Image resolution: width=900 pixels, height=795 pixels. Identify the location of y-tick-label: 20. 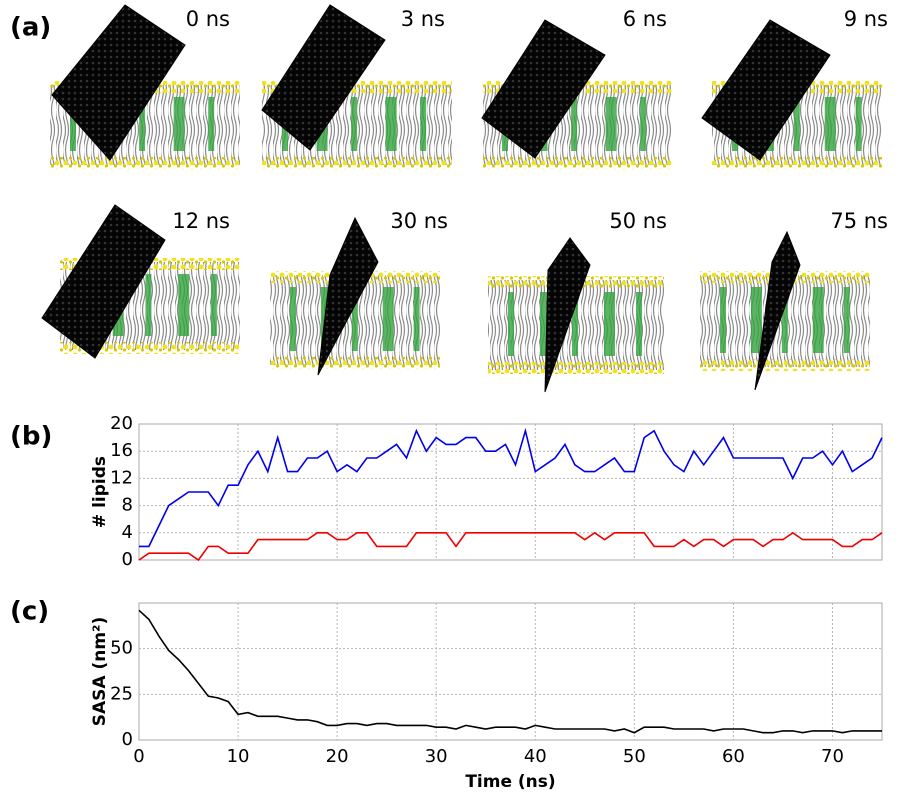
(121, 423).